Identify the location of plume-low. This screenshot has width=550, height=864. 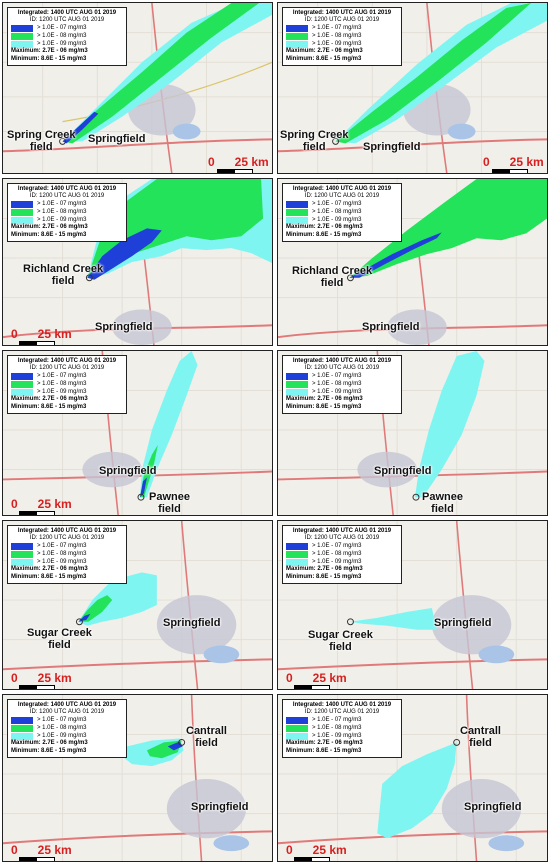
(417, 790).